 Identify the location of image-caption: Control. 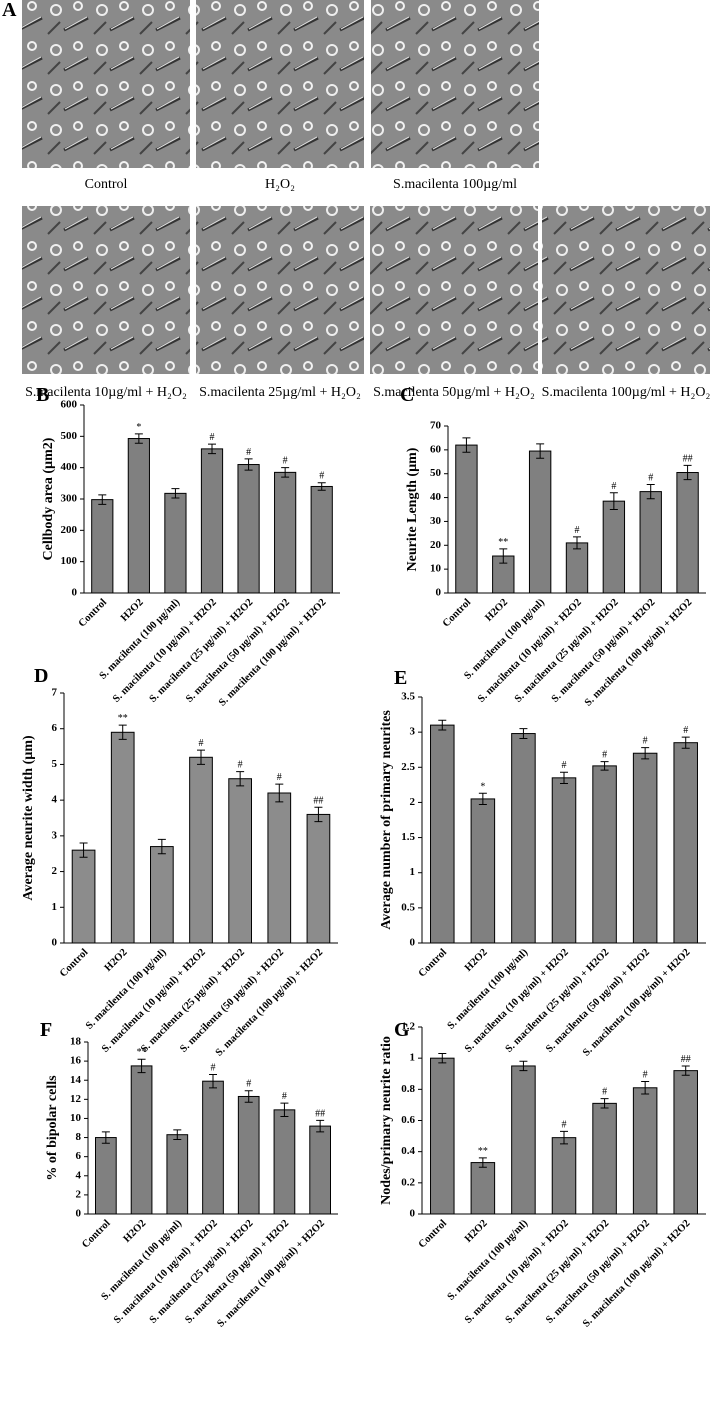
(106, 184).